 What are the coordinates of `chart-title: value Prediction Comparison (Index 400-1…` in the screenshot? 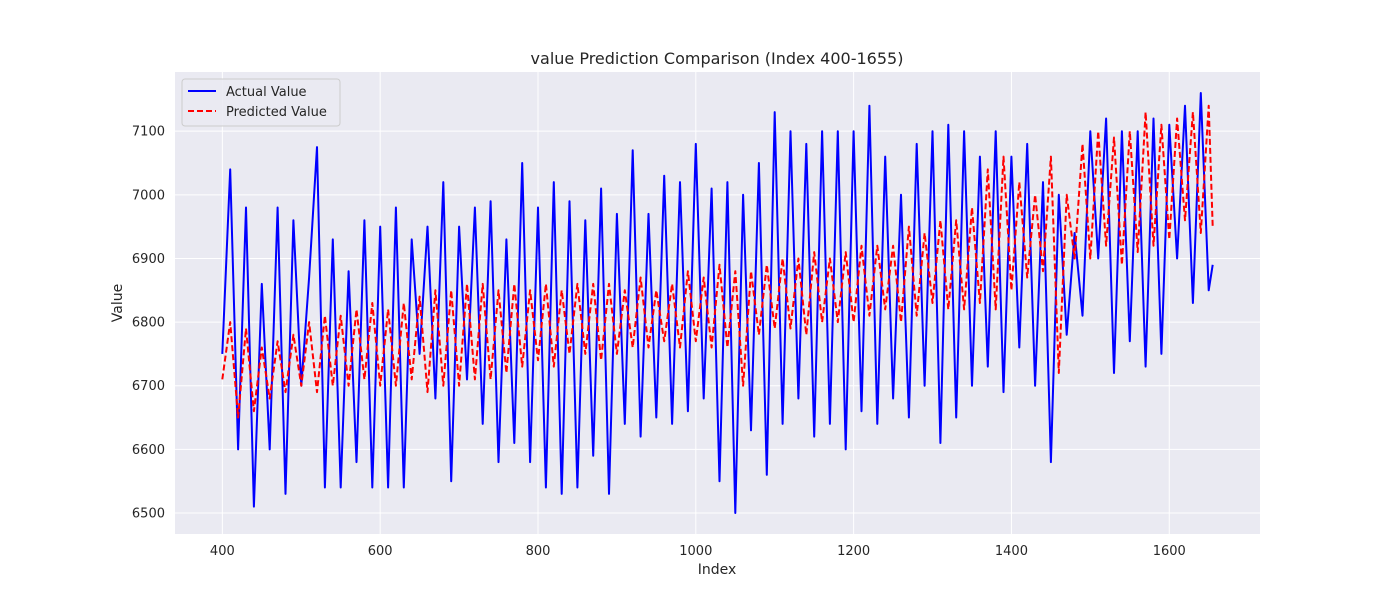 It's located at (717, 58).